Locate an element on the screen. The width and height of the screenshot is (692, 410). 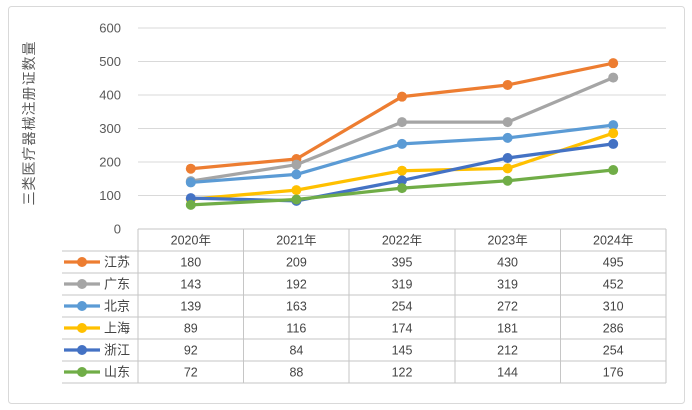
series-name-2: 广东 is located at coordinates (117, 284).